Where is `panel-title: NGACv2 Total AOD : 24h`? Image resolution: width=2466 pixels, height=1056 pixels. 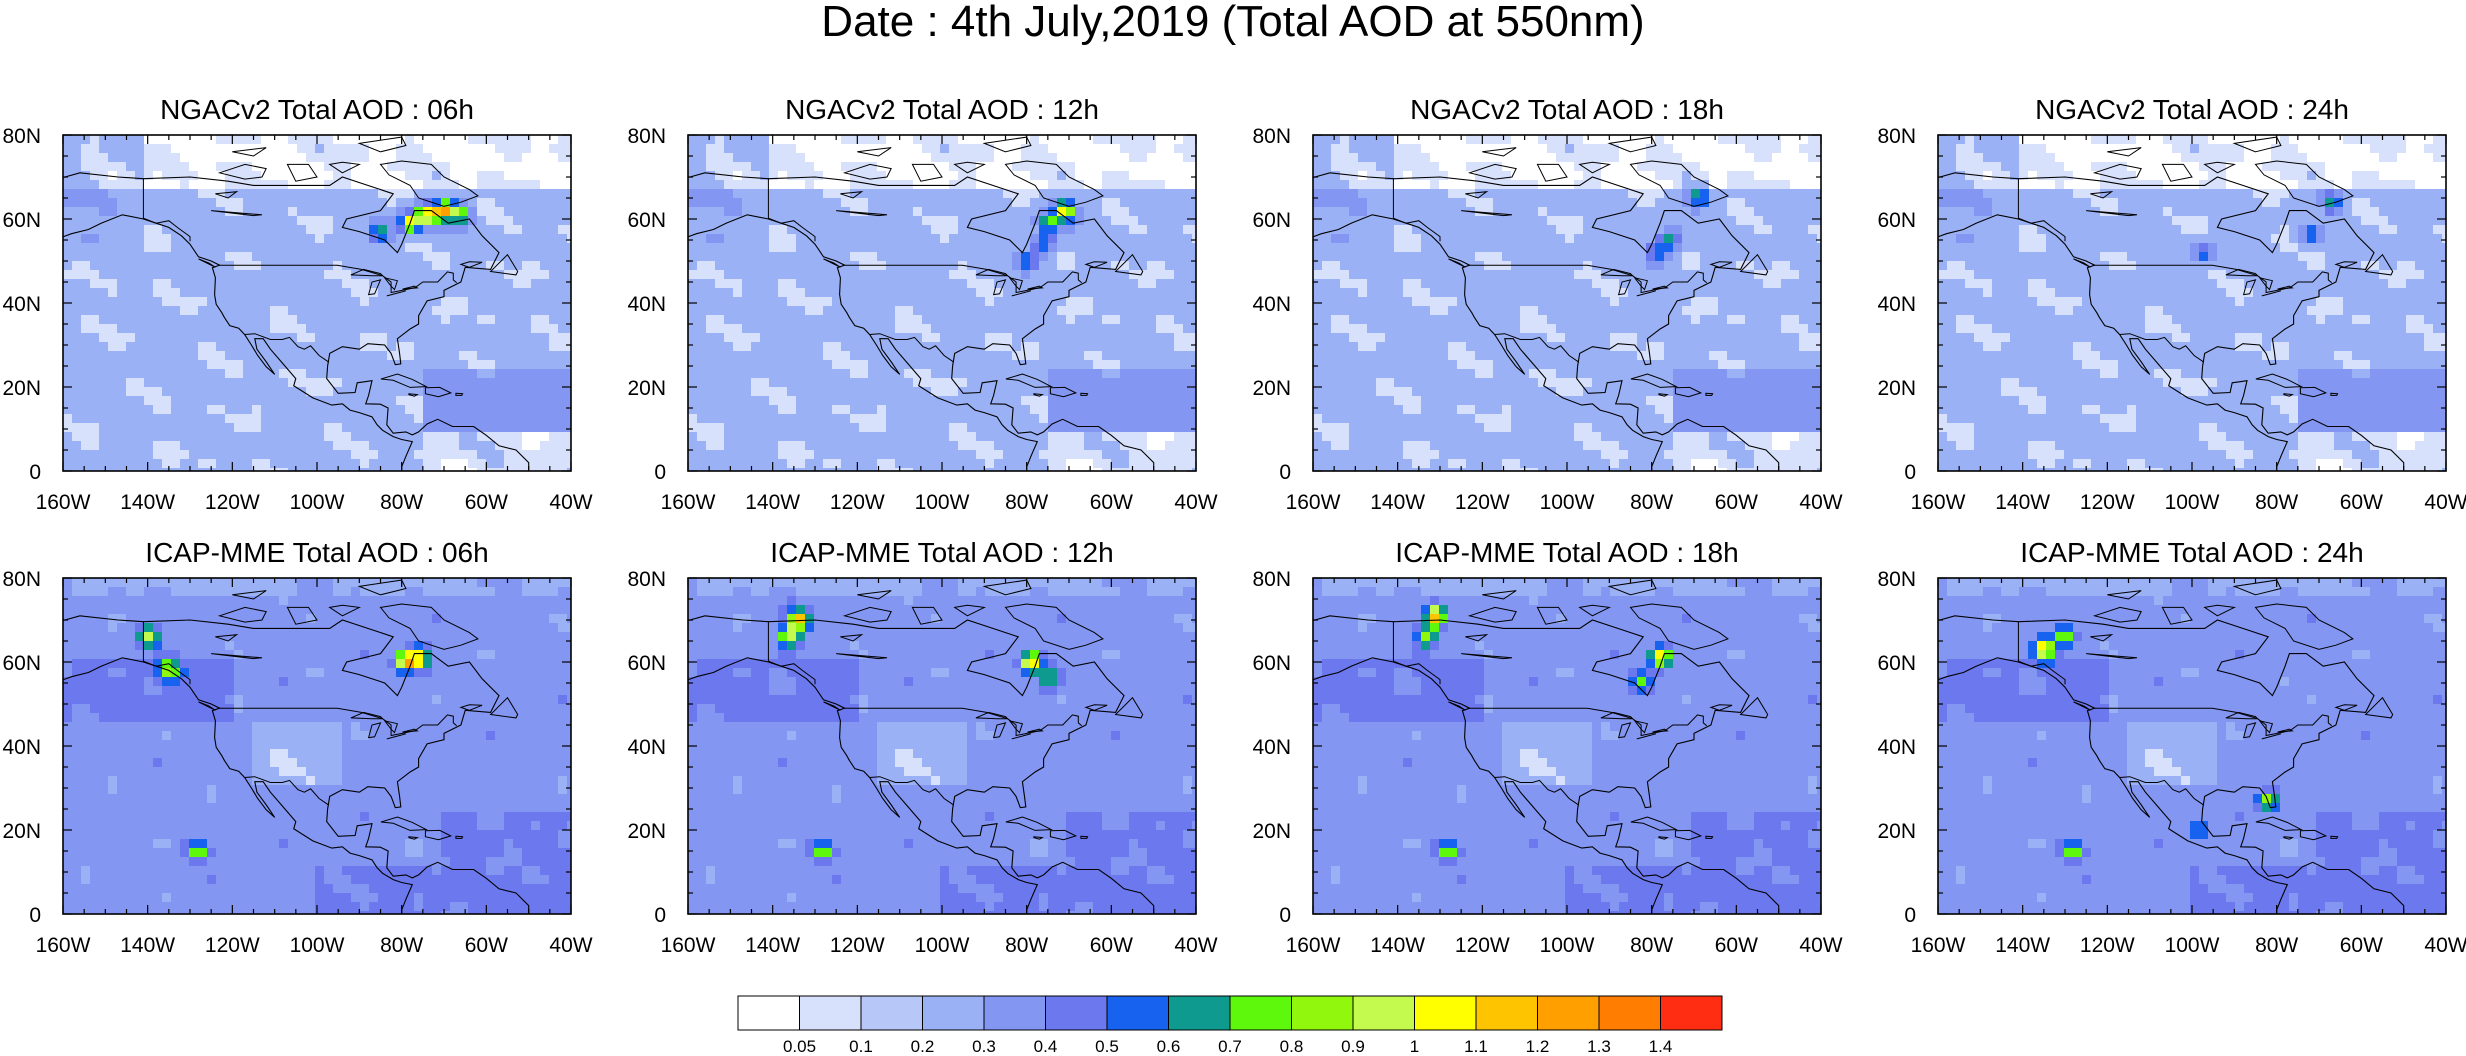
panel-title: NGACv2 Total AOD : 24h is located at coordinates (2192, 109).